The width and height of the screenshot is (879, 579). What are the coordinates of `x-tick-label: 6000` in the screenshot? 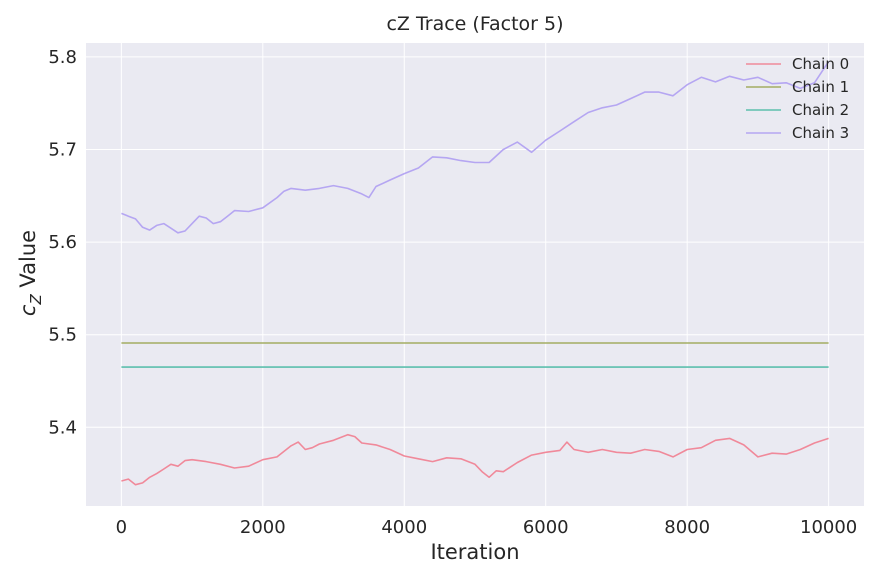 It's located at (546, 527).